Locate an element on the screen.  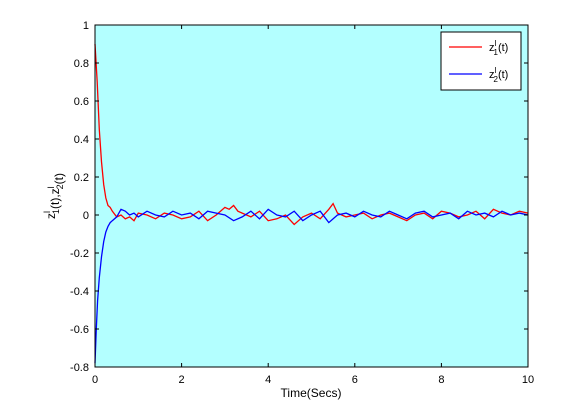
y-tick-label: -0.4 is located at coordinates (79, 292).